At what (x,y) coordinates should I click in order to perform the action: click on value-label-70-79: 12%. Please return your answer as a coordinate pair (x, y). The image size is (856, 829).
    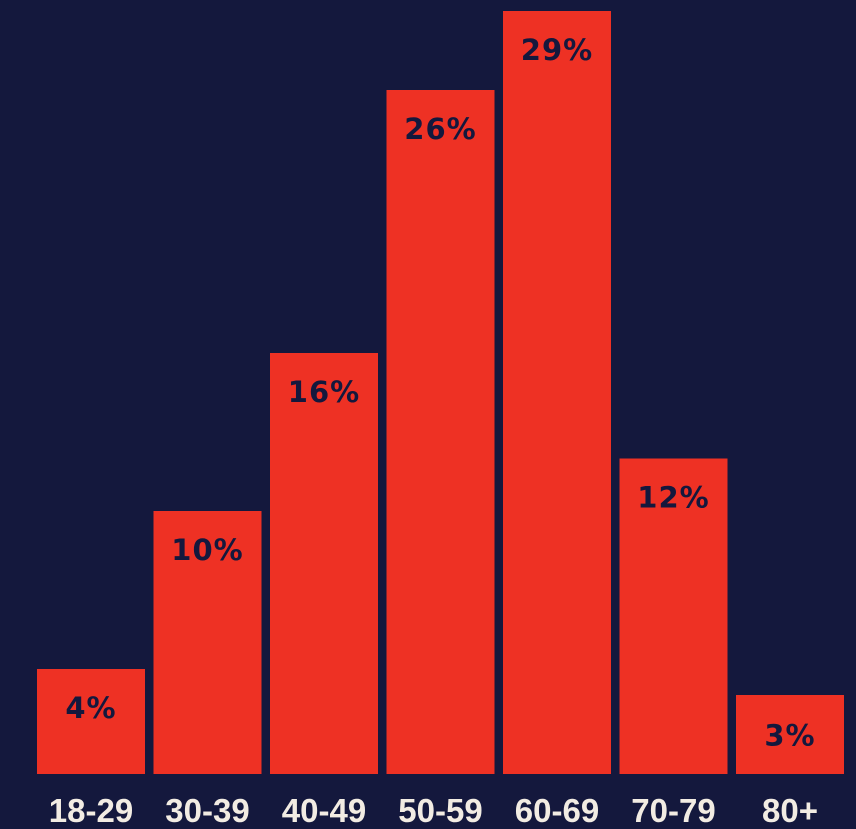
    Looking at the image, I should click on (673, 497).